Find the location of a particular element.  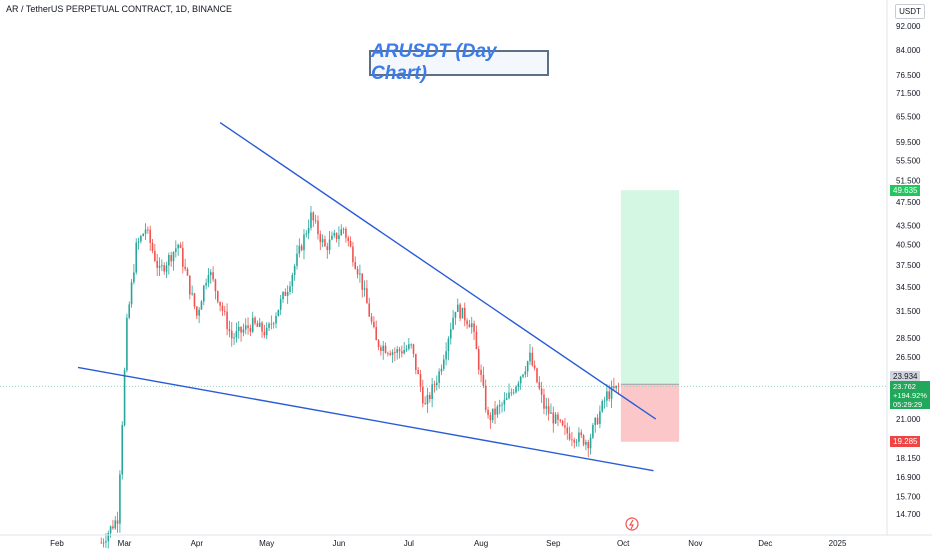

price-tick-label: 92.000 is located at coordinates (908, 26).